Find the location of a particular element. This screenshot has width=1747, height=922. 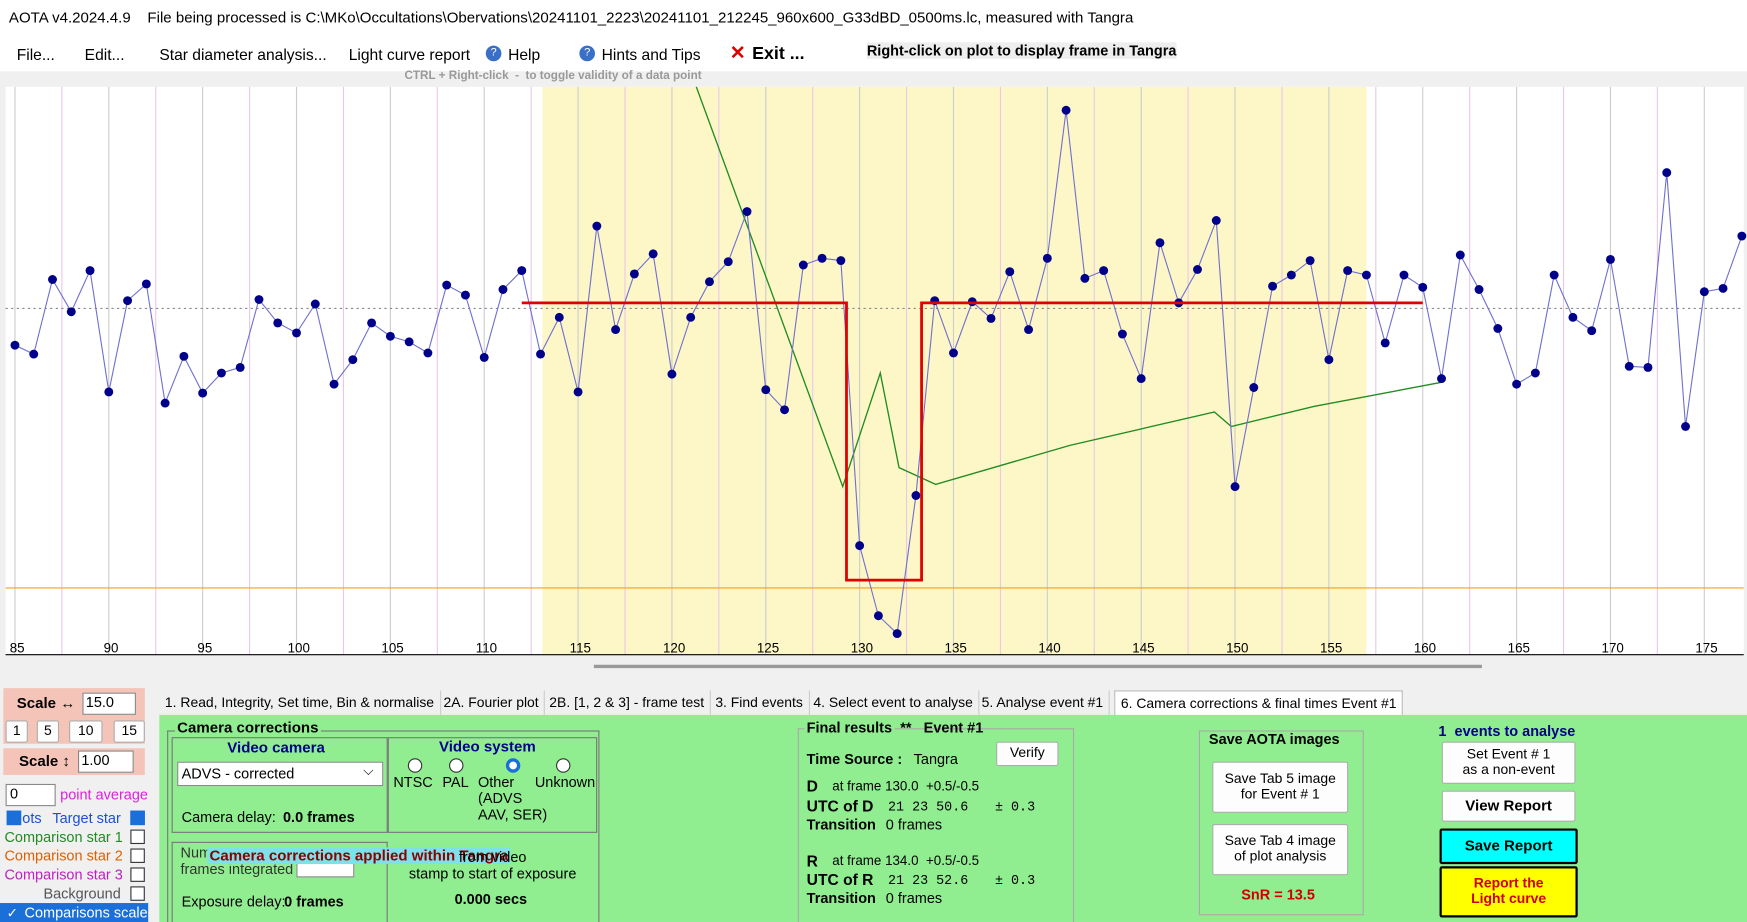

button: Set Event # 1 as a non-event is located at coordinates (1508, 762).